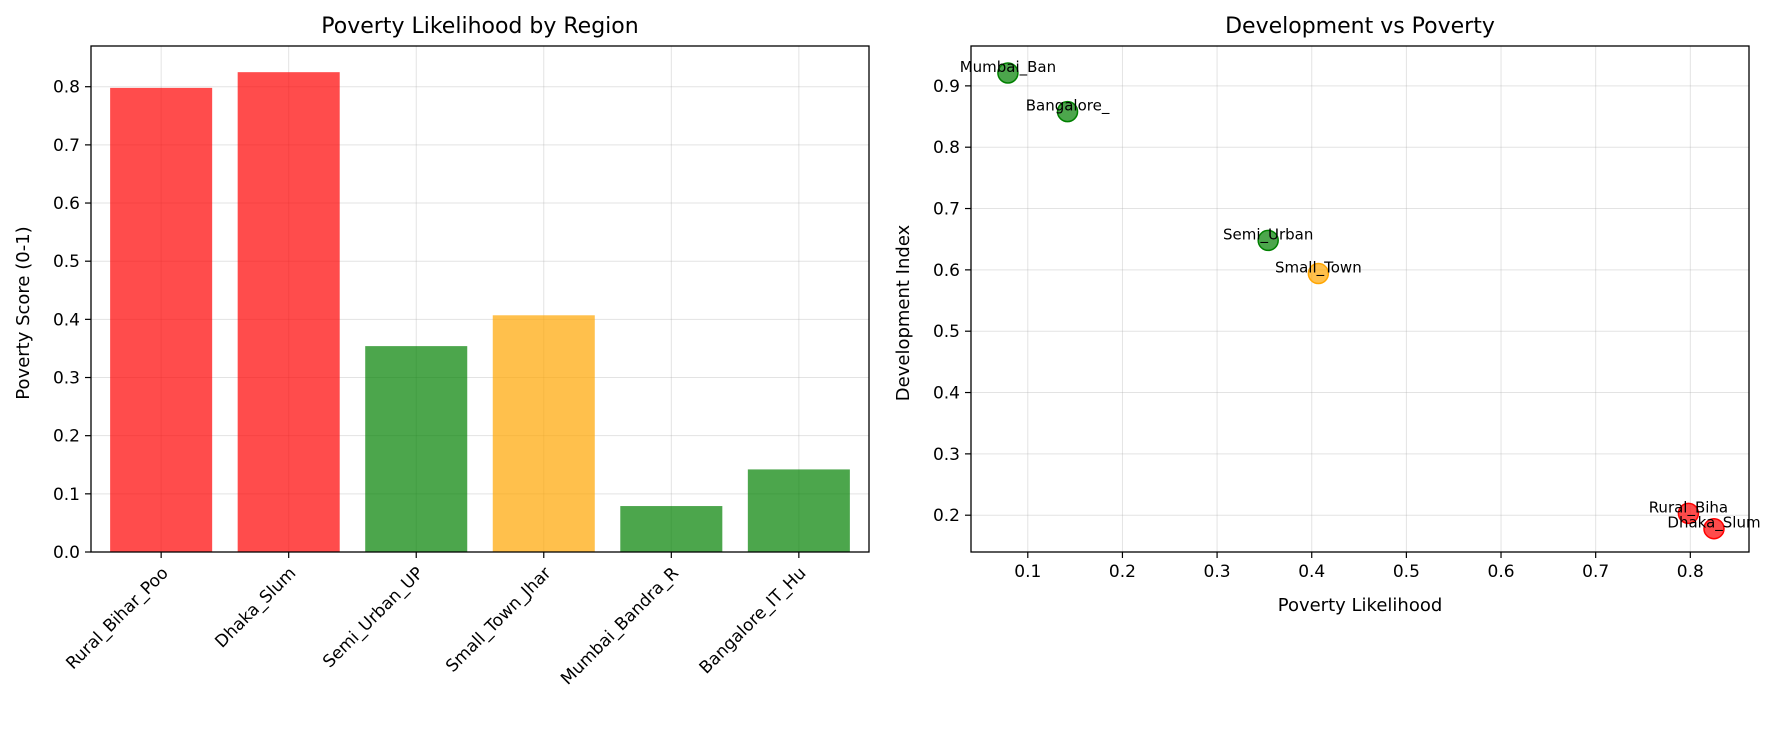 This screenshot has height=732, width=1777. I want to click on scatter-point-mumbai-ban, so click(1008, 73).